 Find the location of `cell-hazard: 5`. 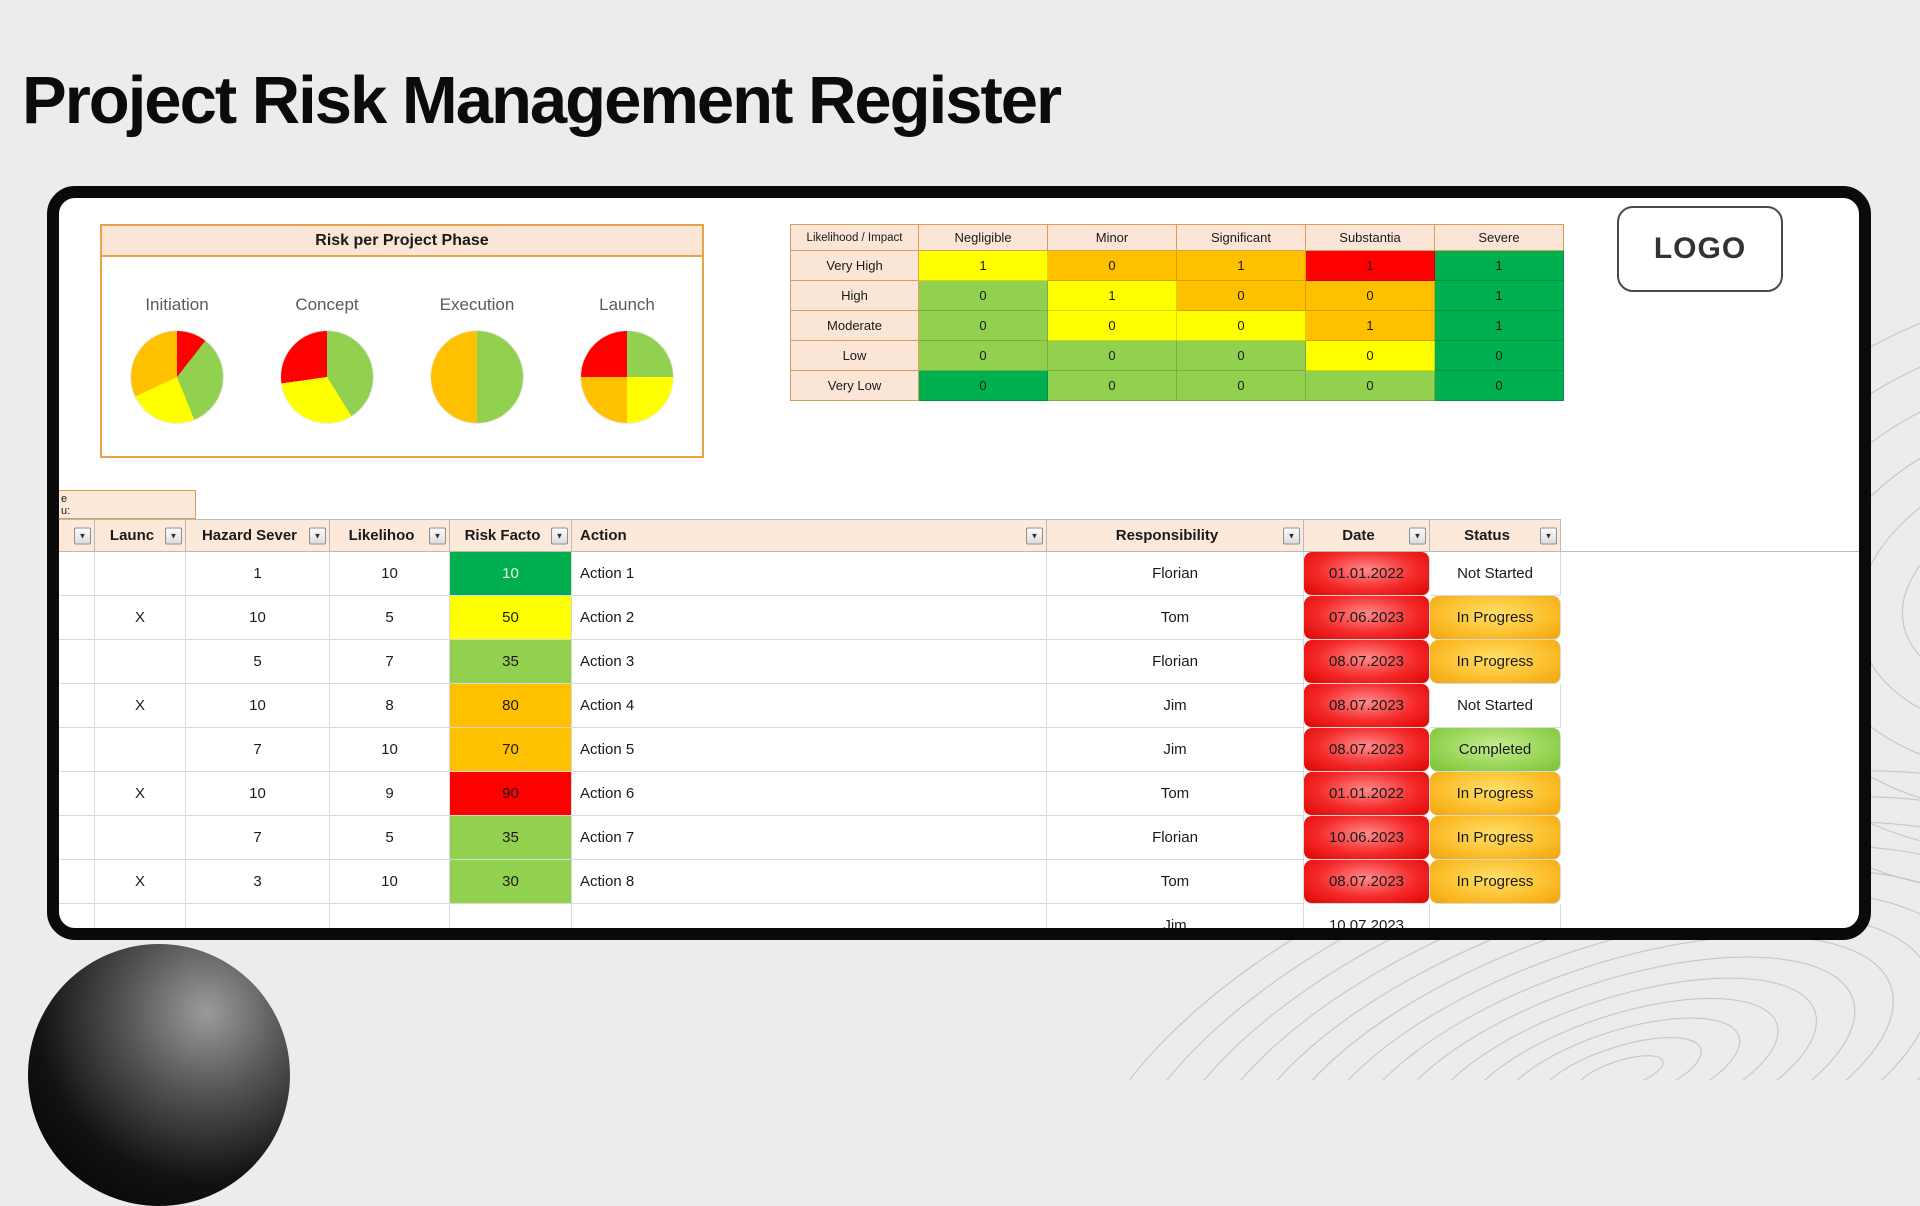

cell-hazard: 5 is located at coordinates (258, 662).